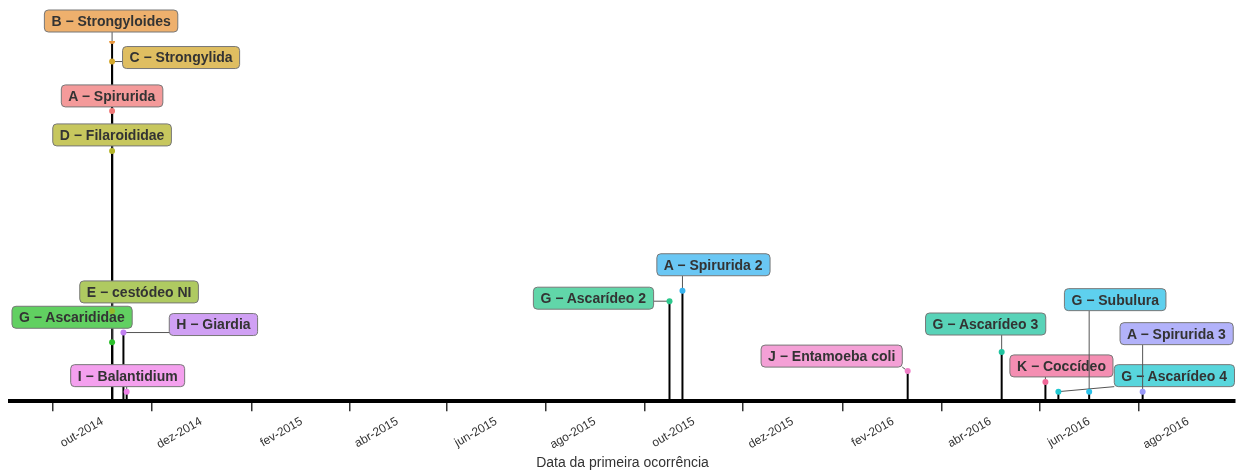  Describe the element at coordinates (1176, 333) in the screenshot. I see `annotation: A − Spirurida 3` at that location.